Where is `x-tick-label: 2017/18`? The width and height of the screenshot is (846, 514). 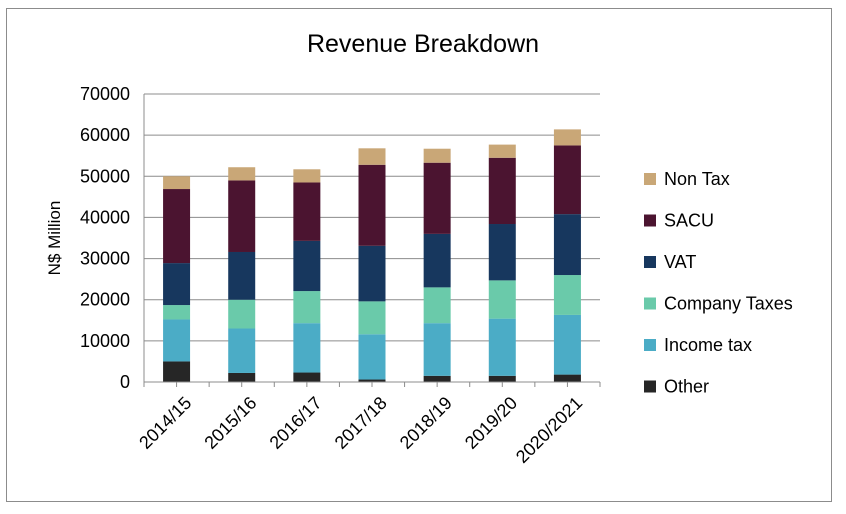 x-tick-label: 2017/18 is located at coordinates (361, 423).